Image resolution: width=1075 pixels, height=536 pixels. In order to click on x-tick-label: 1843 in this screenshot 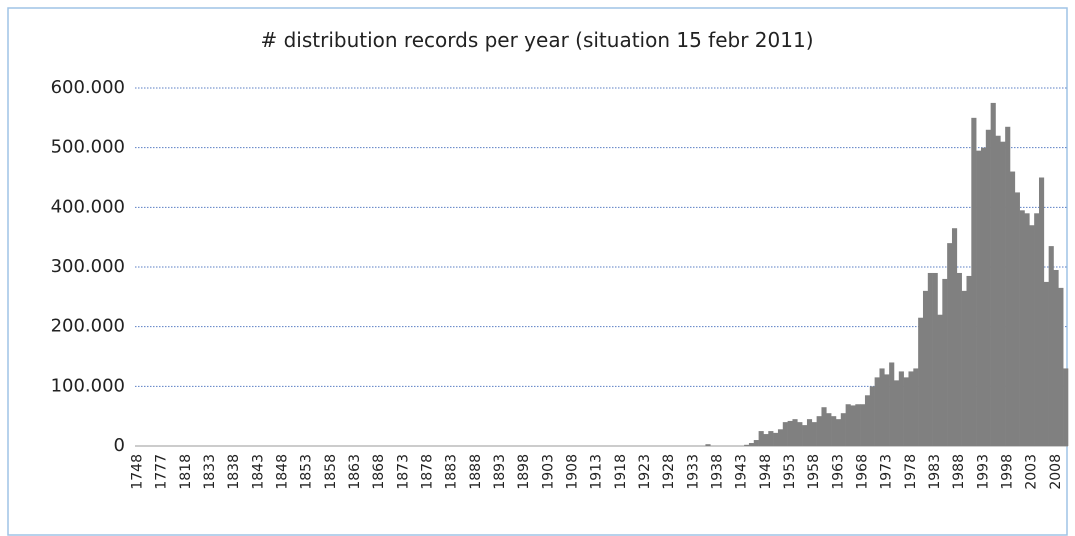, I will do `click(258, 472)`.